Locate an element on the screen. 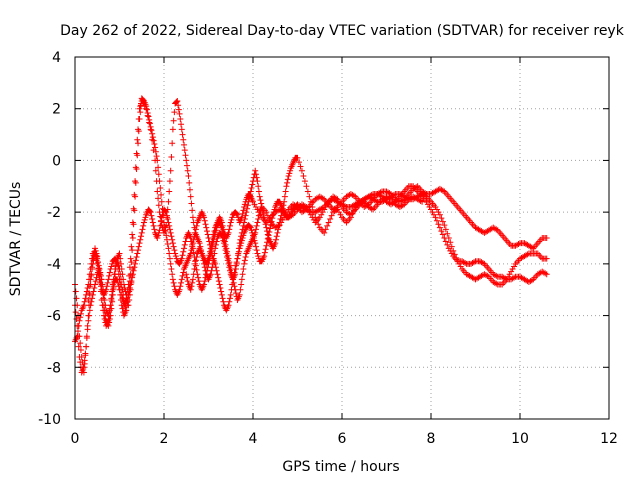 Image resolution: width=640 pixels, height=480 pixels. x-tick-label: 2 is located at coordinates (164, 439).